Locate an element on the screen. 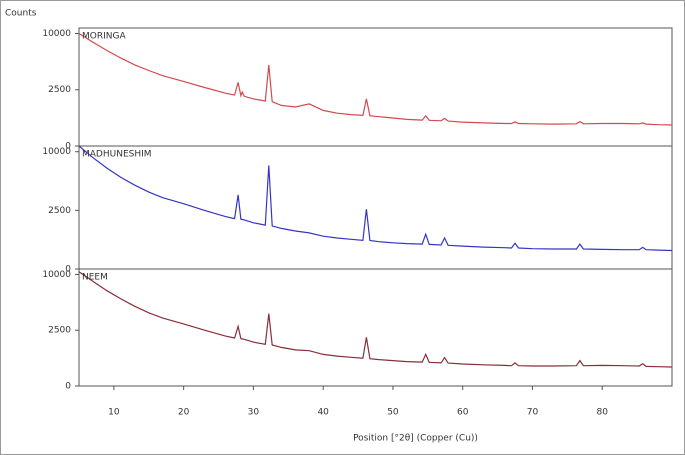 This screenshot has height=455, width=685. series-label: MADHUNESHIM is located at coordinates (117, 155).